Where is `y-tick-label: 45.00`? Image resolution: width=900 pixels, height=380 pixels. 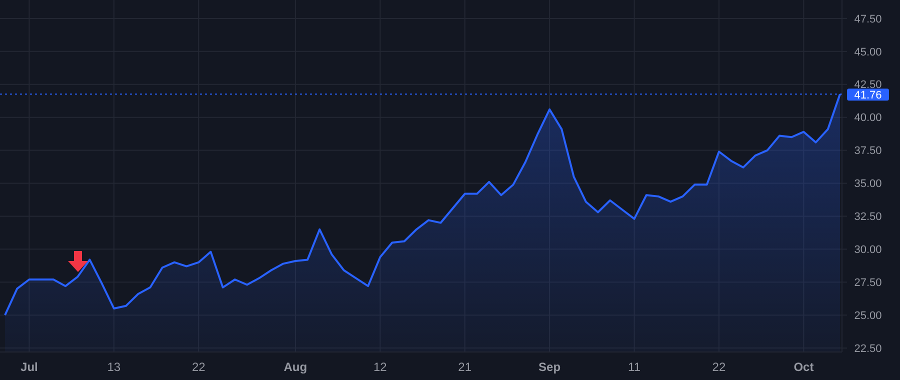 y-tick-label: 45.00 is located at coordinates (868, 52).